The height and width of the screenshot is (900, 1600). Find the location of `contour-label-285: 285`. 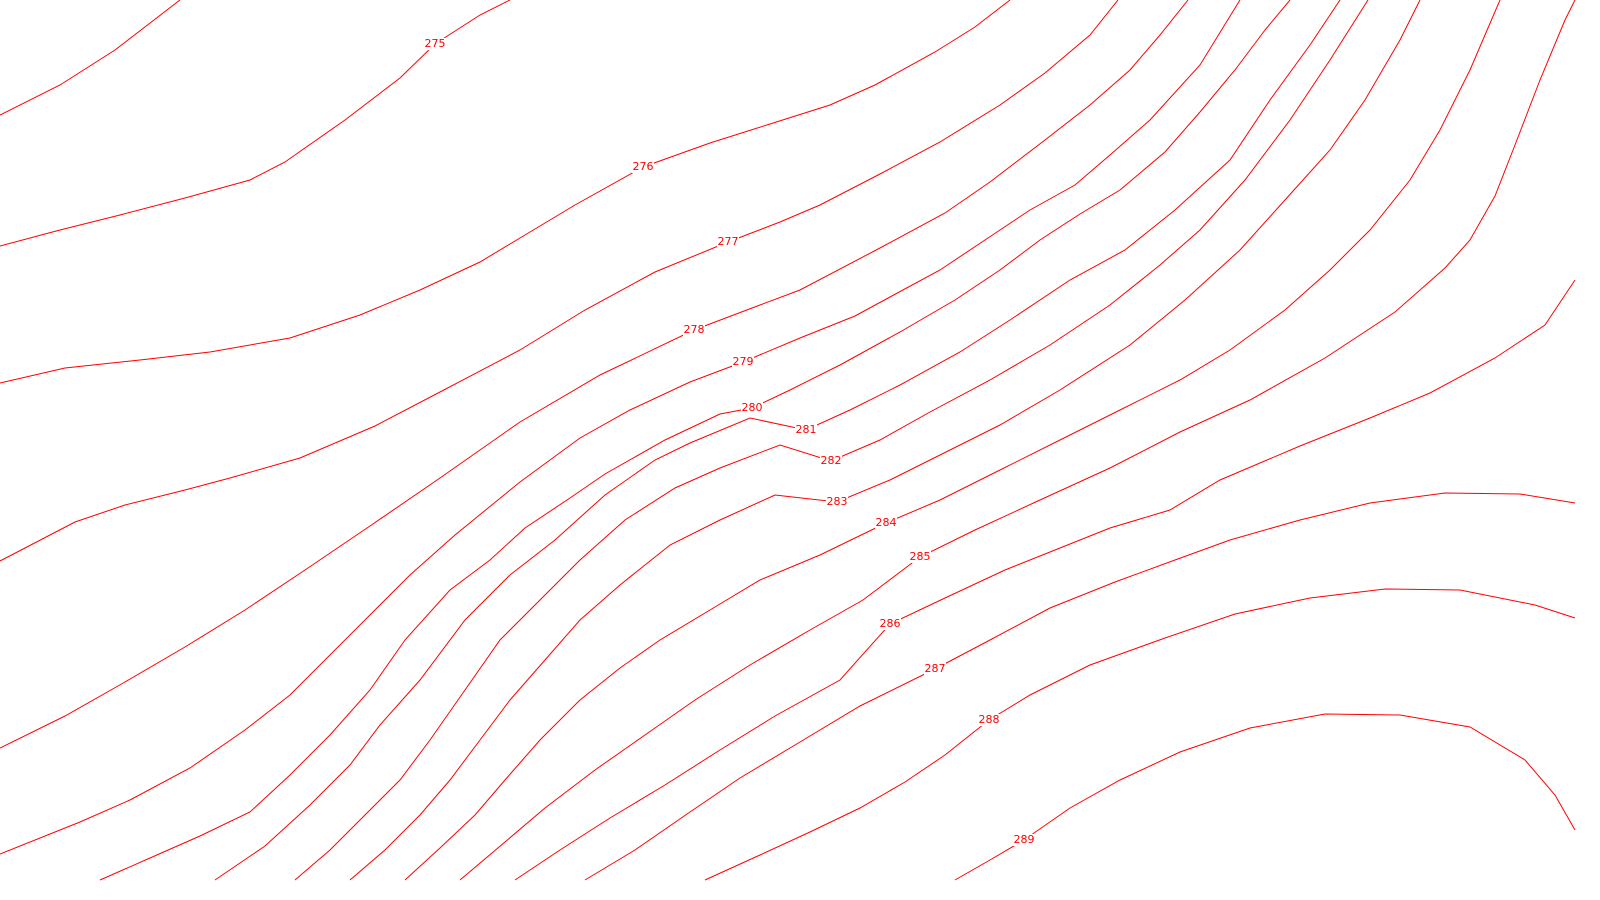

contour-label-285: 285 is located at coordinates (920, 556).